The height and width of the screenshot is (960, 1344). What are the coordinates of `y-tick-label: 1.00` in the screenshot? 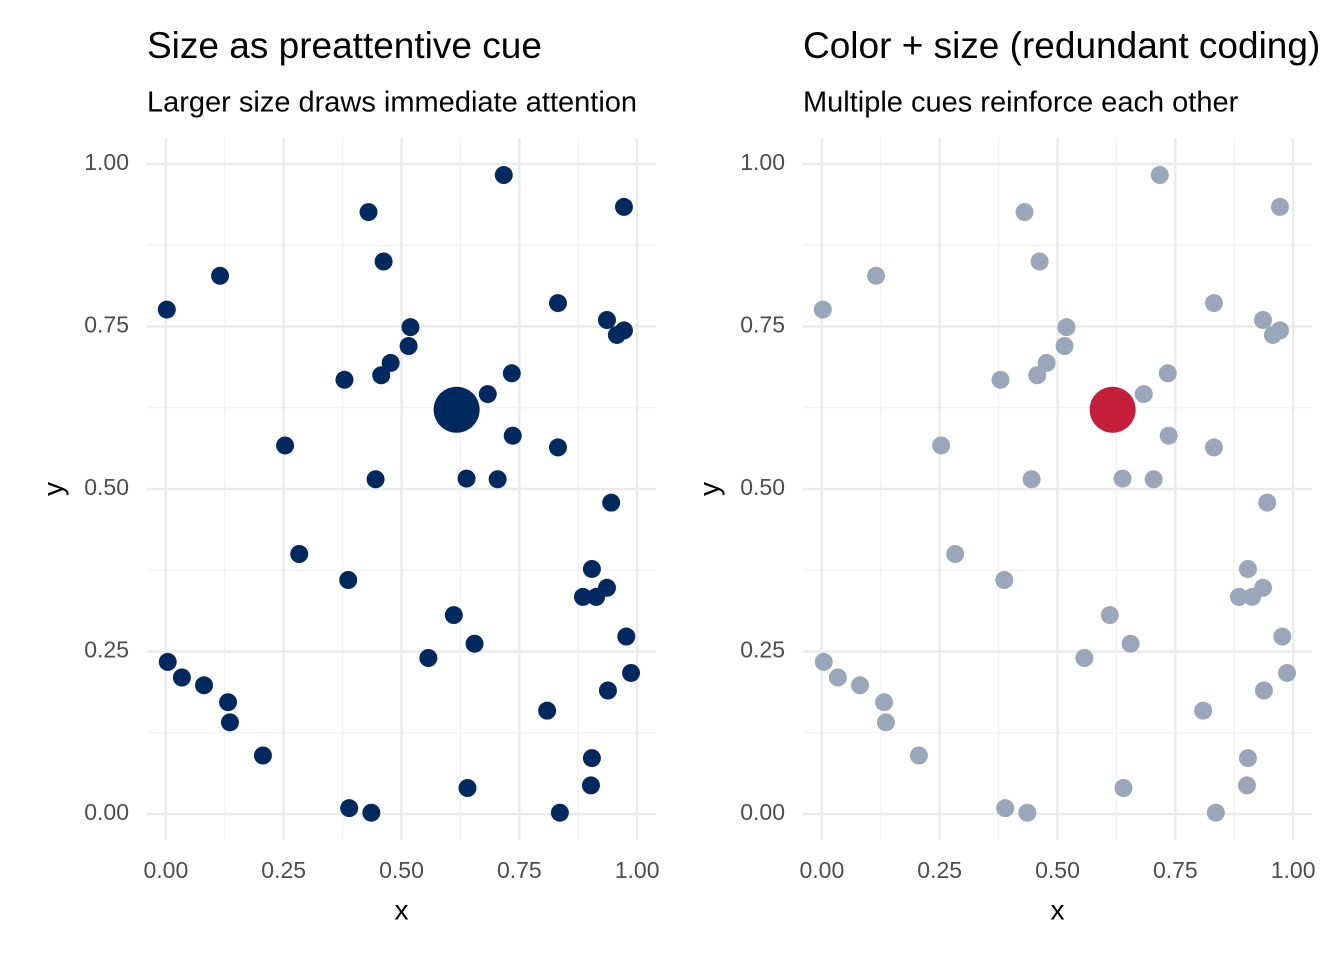 It's located at (762, 162).